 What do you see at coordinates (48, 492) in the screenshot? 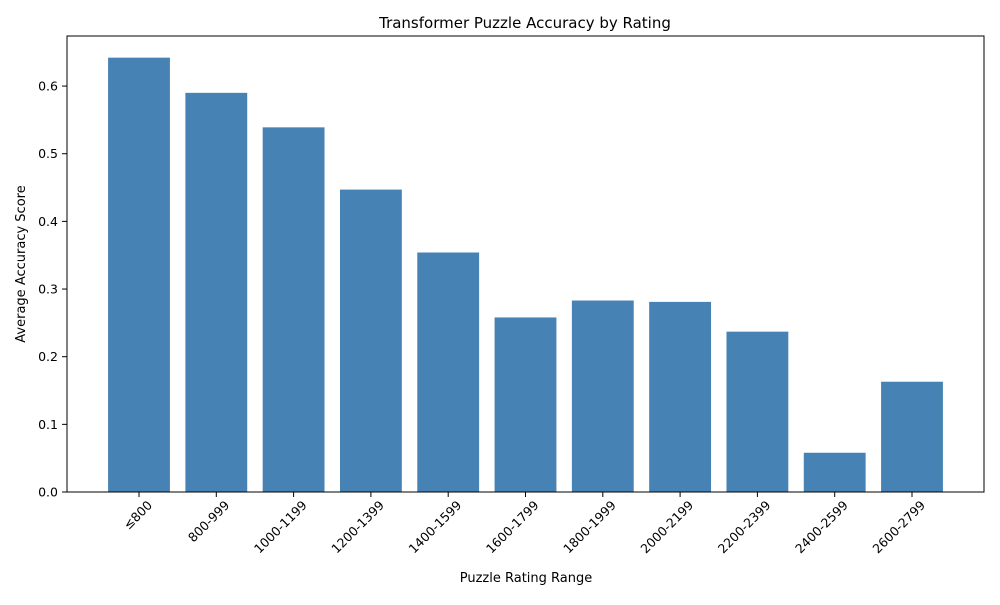
I see `y-tick-label-0: 0.0` at bounding box center [48, 492].